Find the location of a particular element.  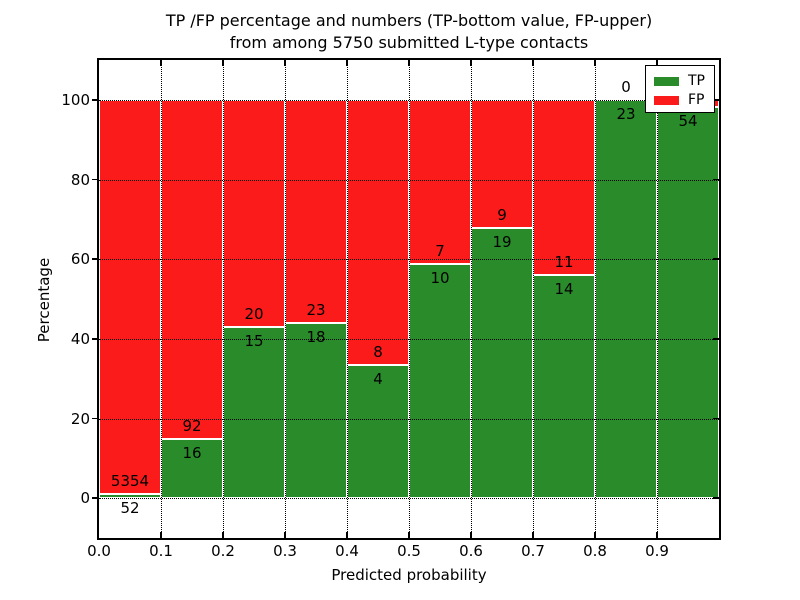

legend-swatch-fp-icon is located at coordinates (666, 100).